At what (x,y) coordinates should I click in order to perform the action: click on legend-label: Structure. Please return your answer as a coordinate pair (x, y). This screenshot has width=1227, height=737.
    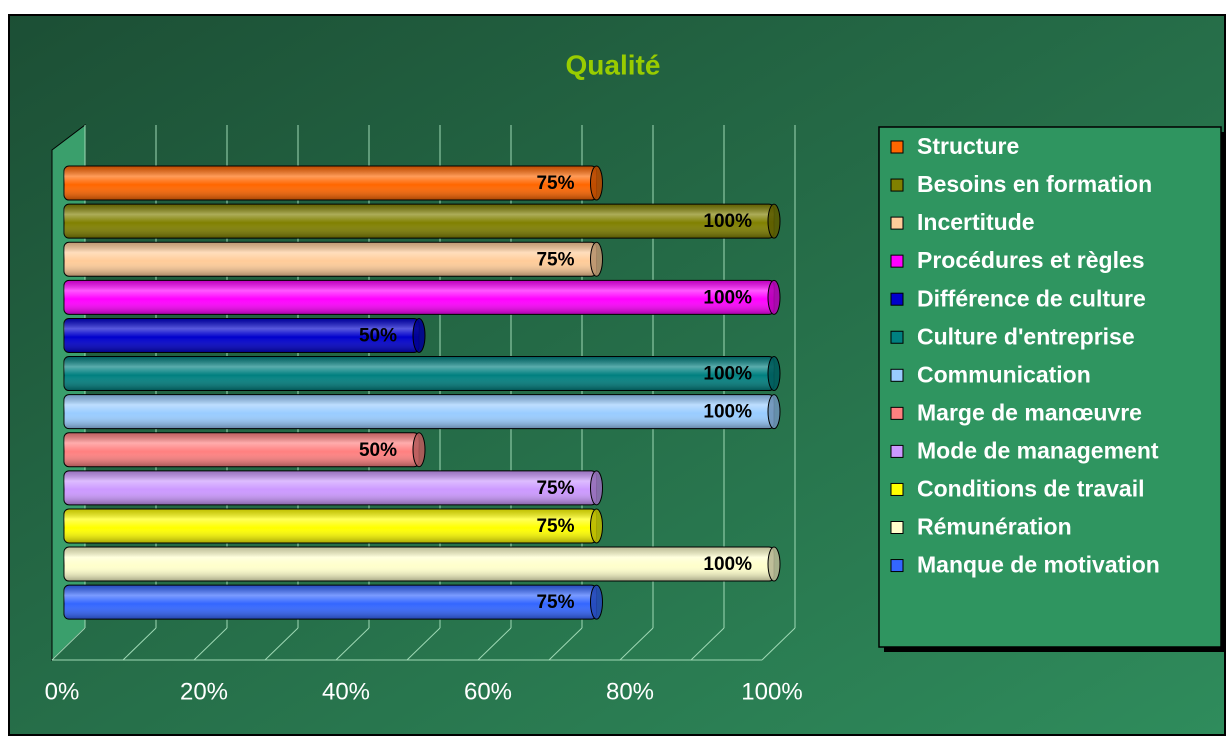
    Looking at the image, I should click on (968, 146).